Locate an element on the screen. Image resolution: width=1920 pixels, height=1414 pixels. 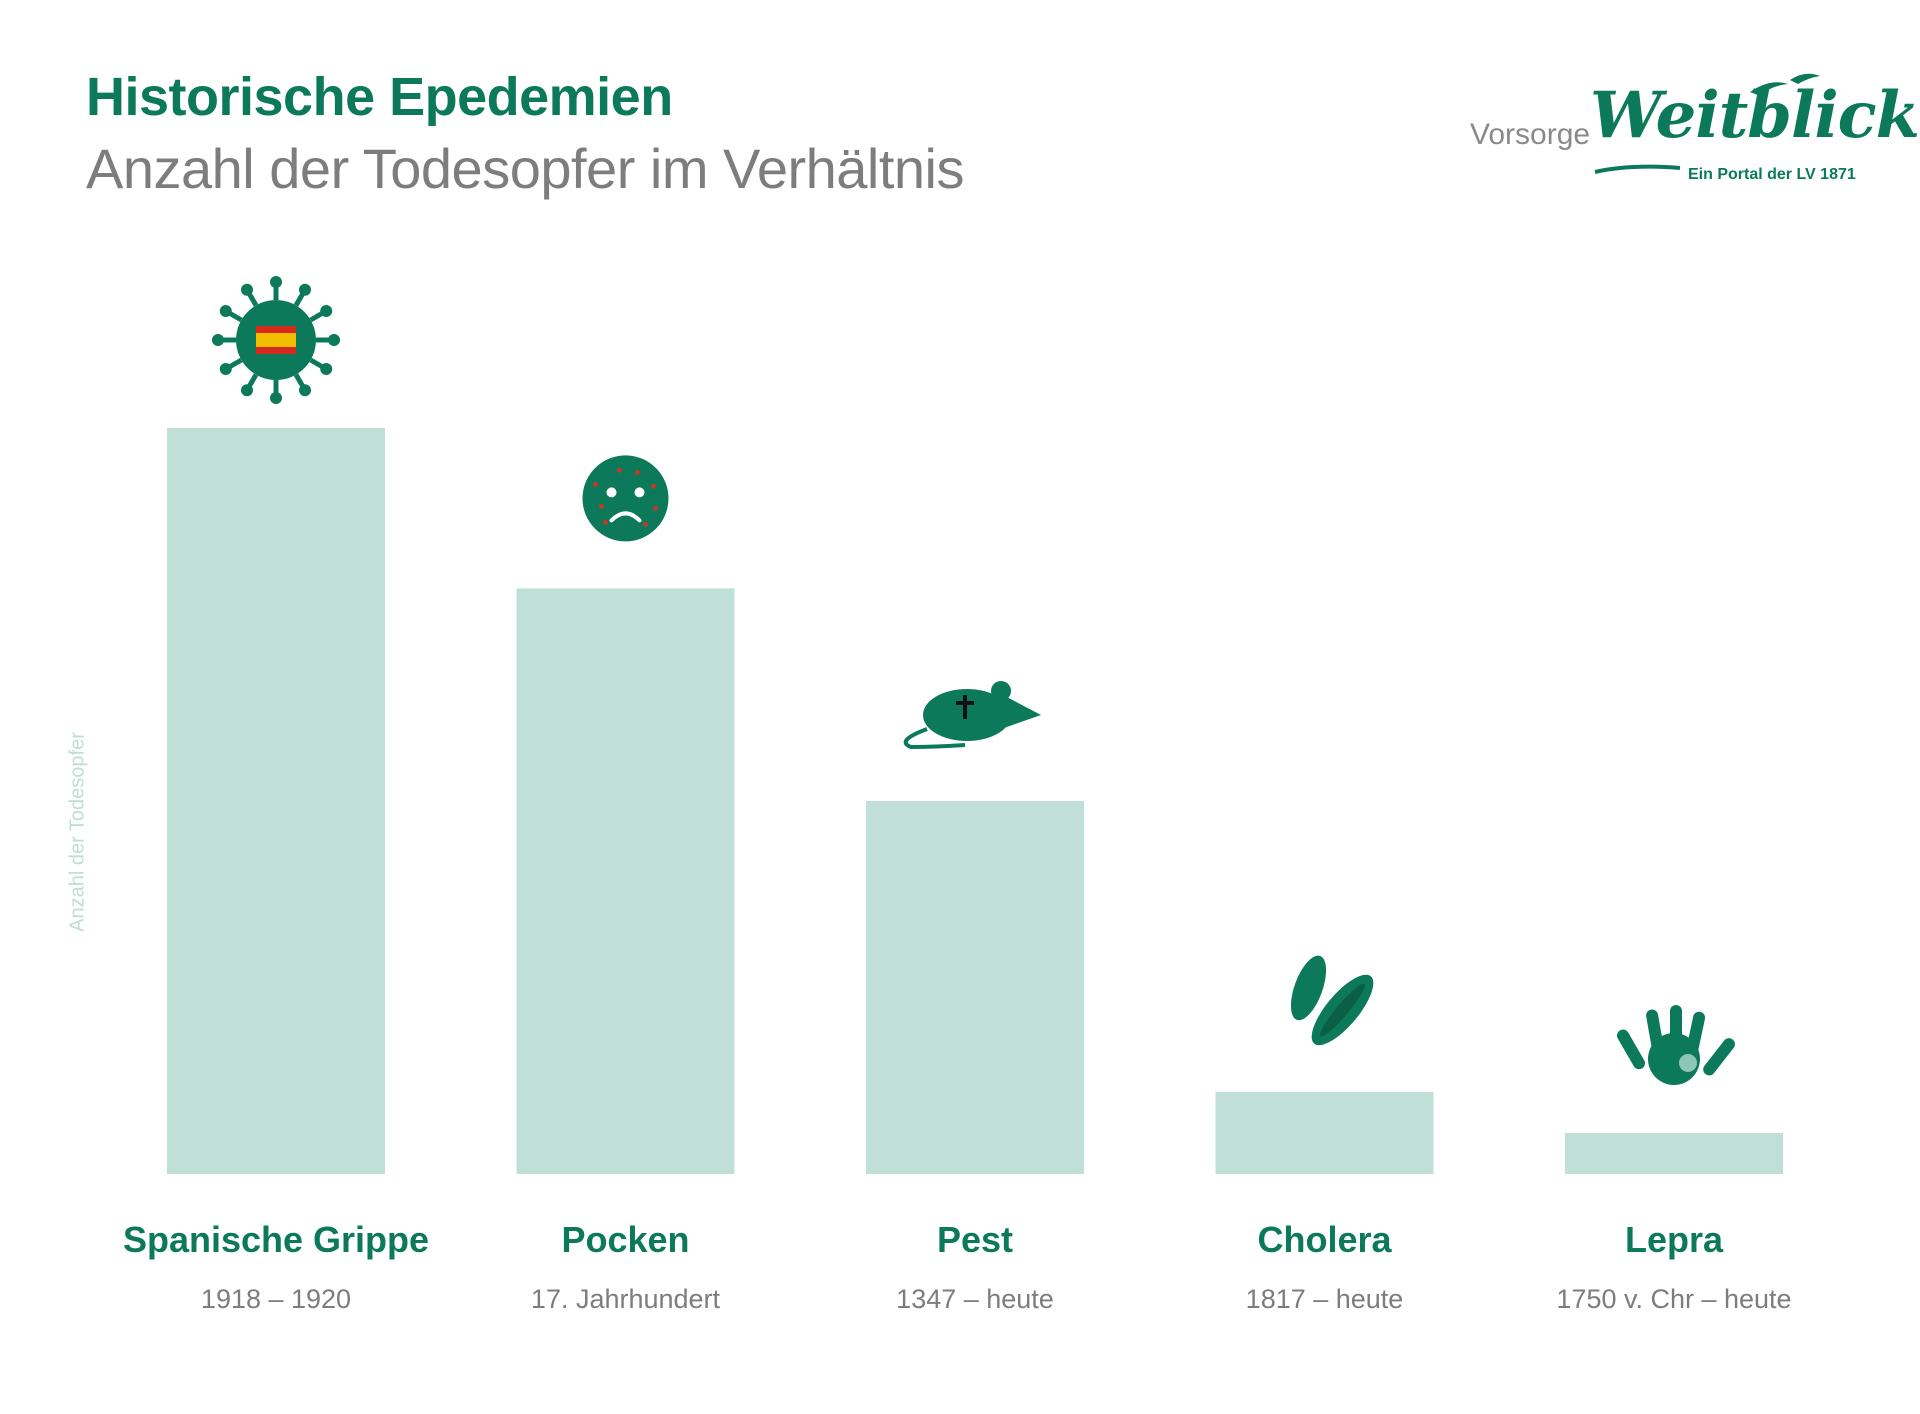
hand-icon is located at coordinates (1676, 1044).